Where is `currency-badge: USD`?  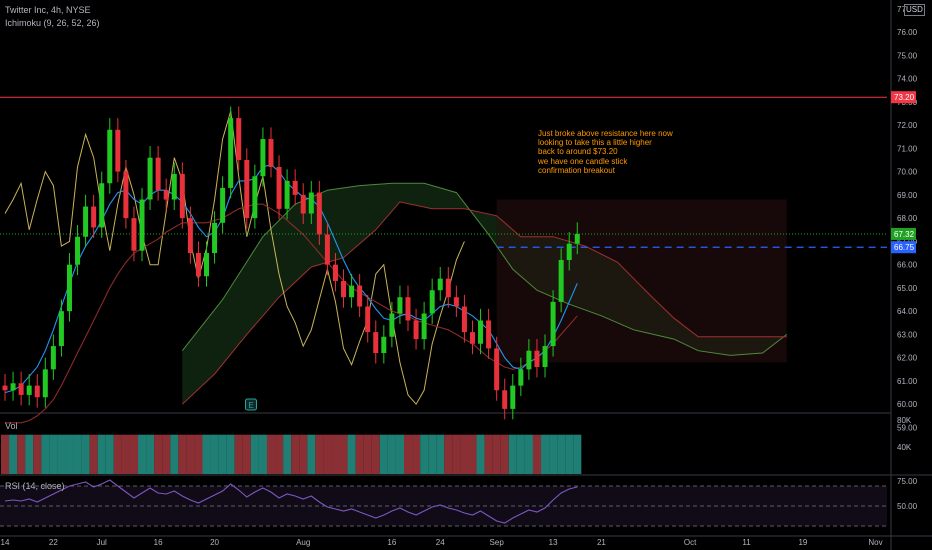 currency-badge: USD is located at coordinates (914, 10).